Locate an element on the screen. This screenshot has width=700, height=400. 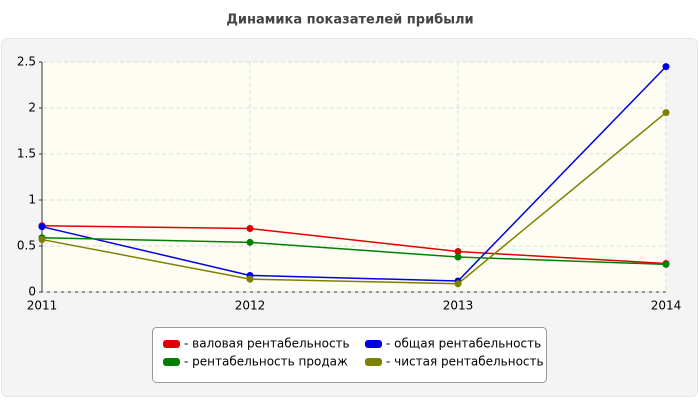
legend-label: - валовая рентабельность is located at coordinates (267, 344).